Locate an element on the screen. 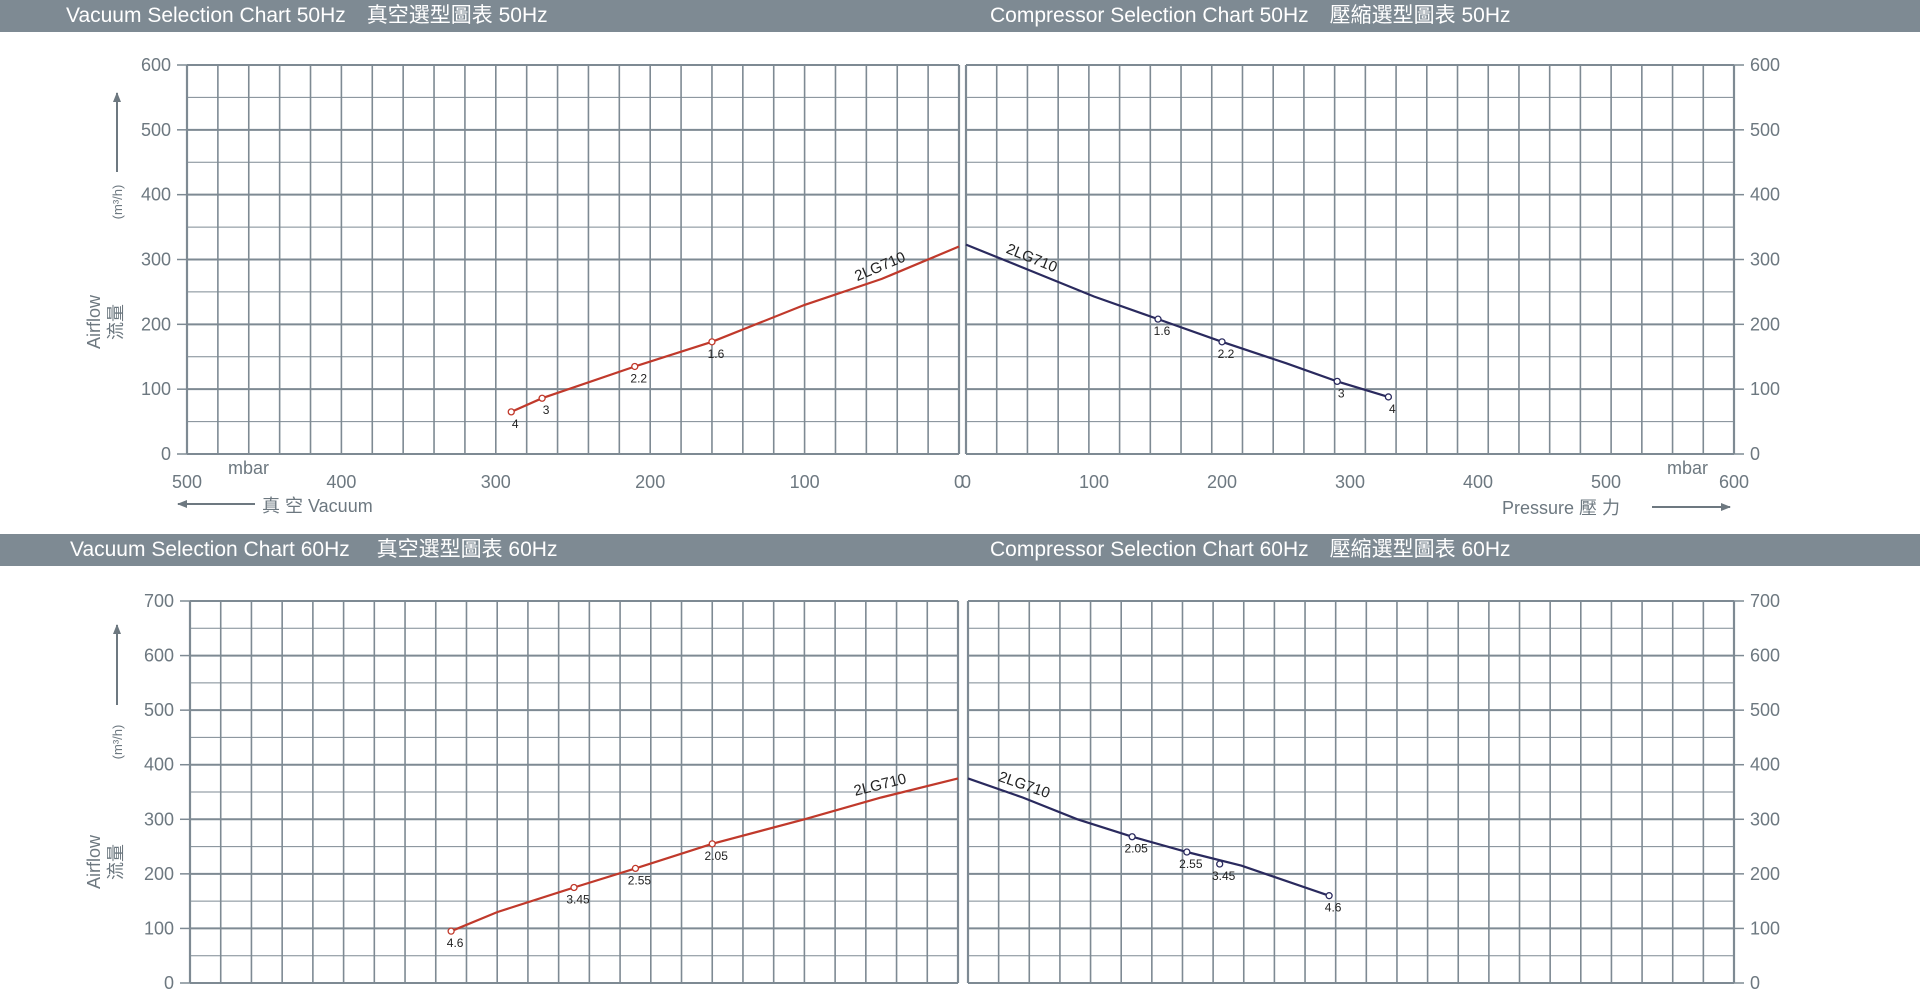 This screenshot has width=1920, height=990. chart3-point-label: 4.6 is located at coordinates (455, 943).